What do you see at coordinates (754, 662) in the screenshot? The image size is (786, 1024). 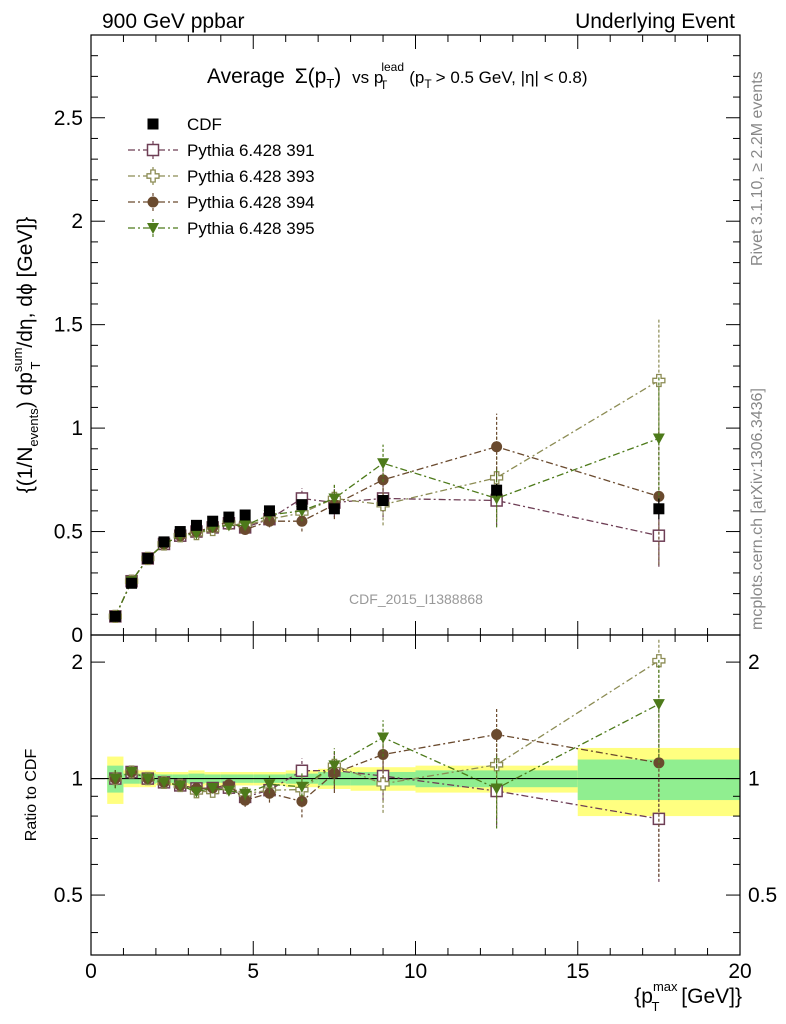 I see `y-tick-label-right: 2` at bounding box center [754, 662].